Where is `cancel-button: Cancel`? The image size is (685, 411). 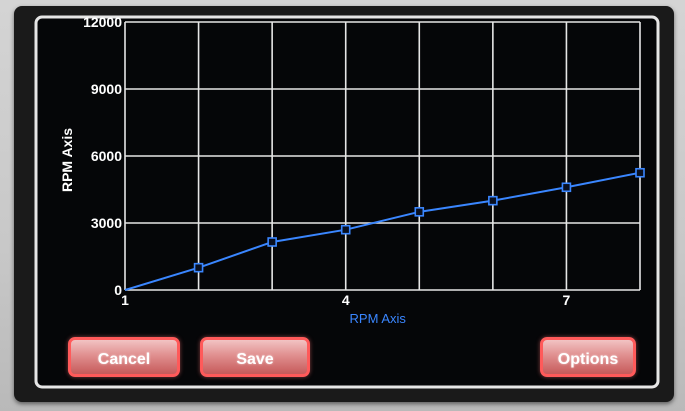
cancel-button: Cancel is located at coordinates (124, 357).